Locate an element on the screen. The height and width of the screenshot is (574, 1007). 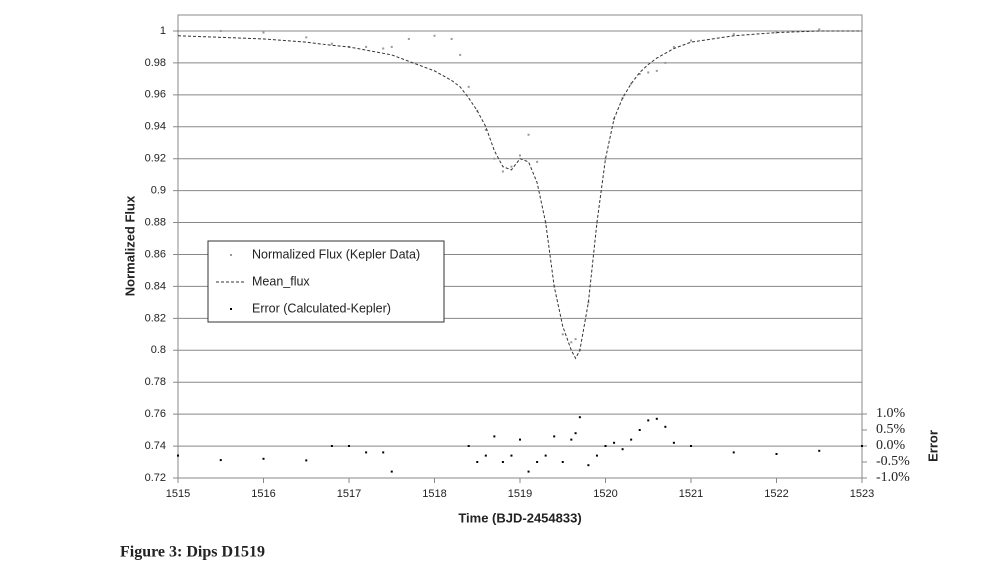
y-tick-label: 0.9 is located at coordinates (158, 191).